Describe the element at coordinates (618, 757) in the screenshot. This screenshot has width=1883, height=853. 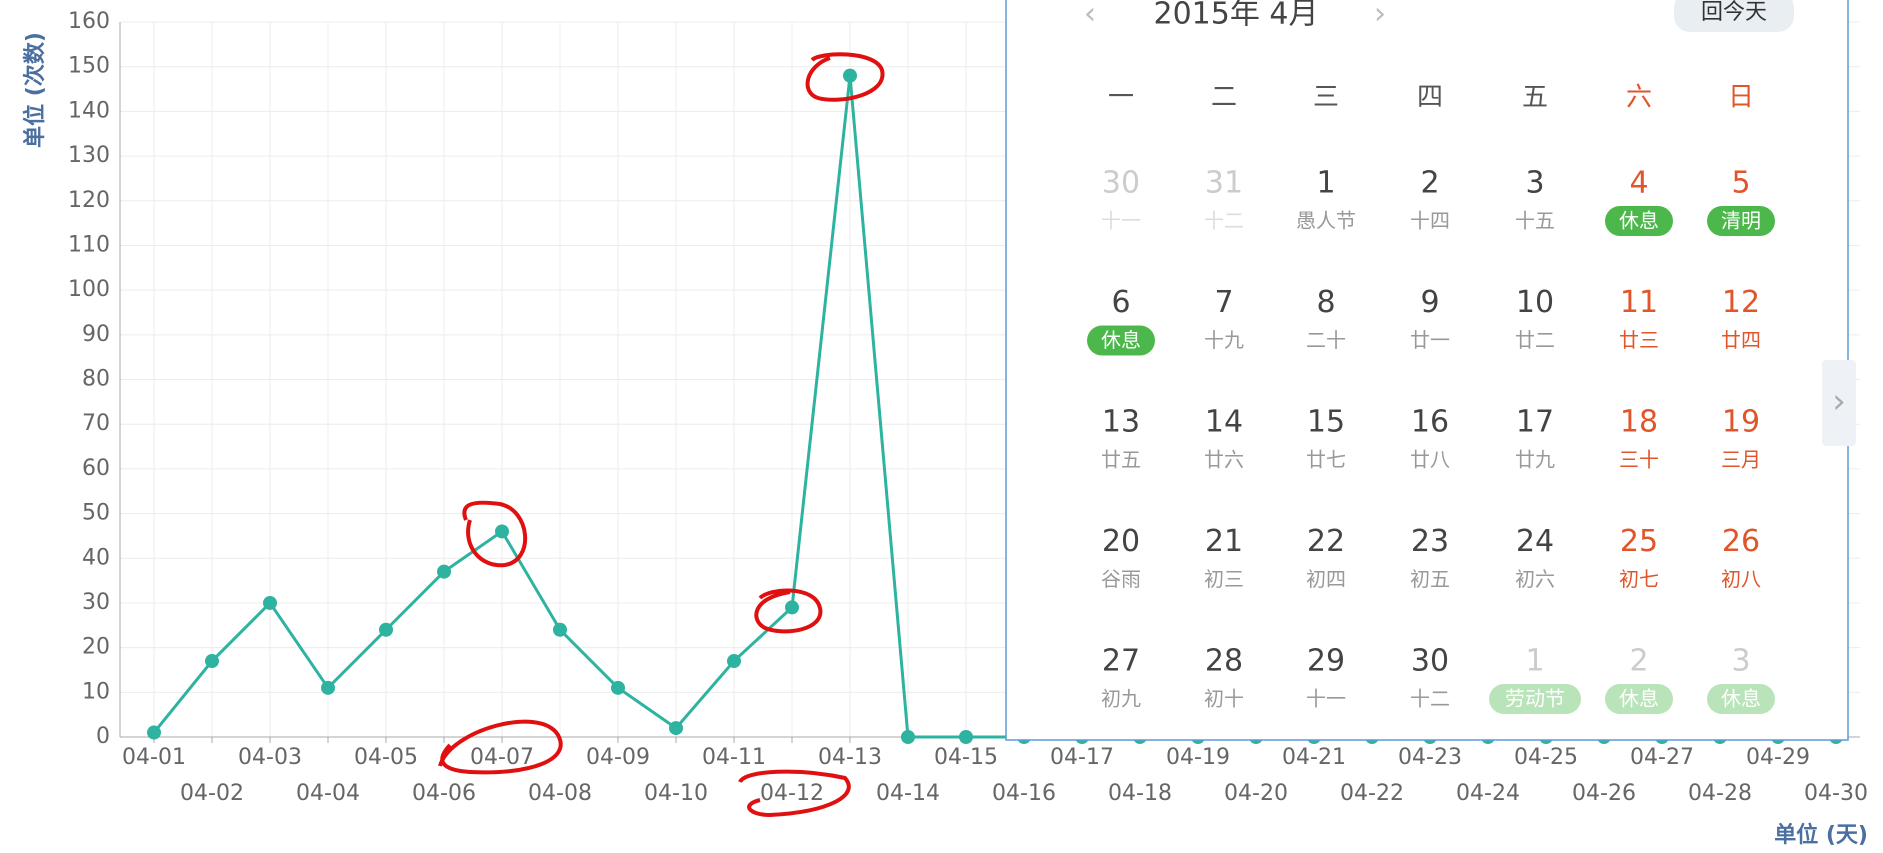
I see `x-tick-label: 04-09` at that location.